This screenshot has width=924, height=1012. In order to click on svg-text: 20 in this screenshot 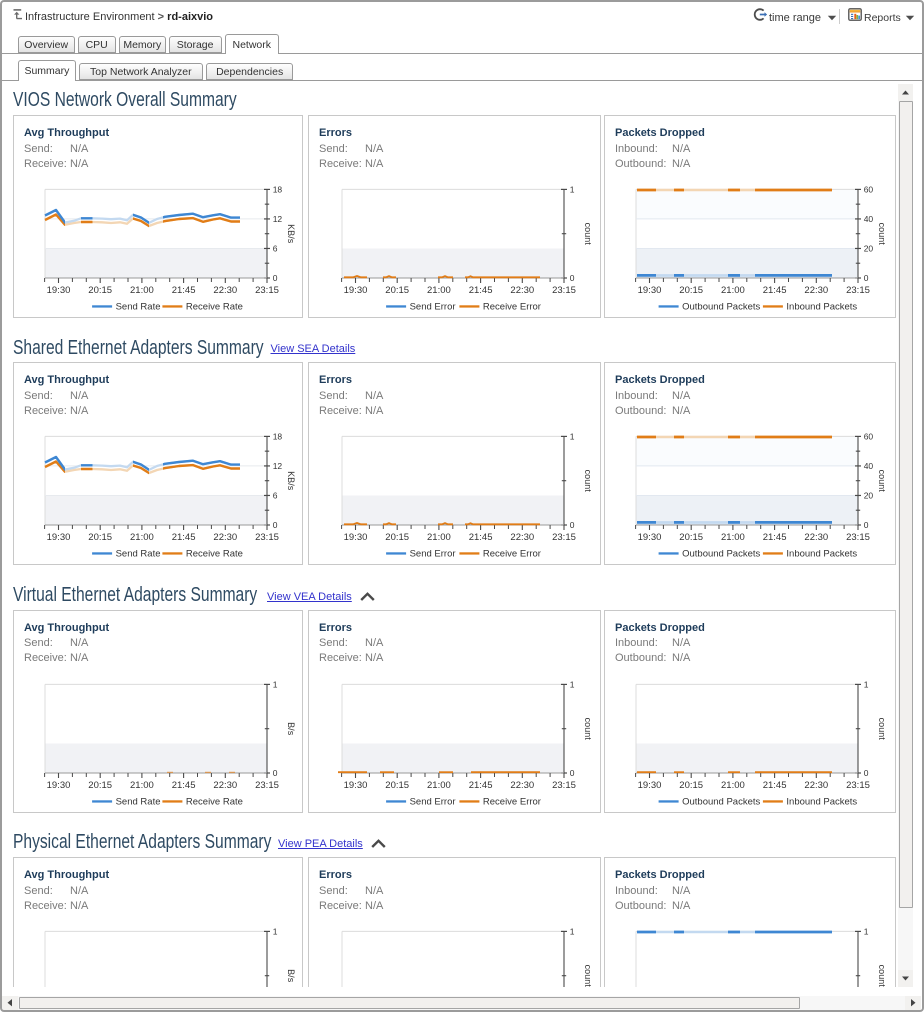, I will do `click(869, 249)`.